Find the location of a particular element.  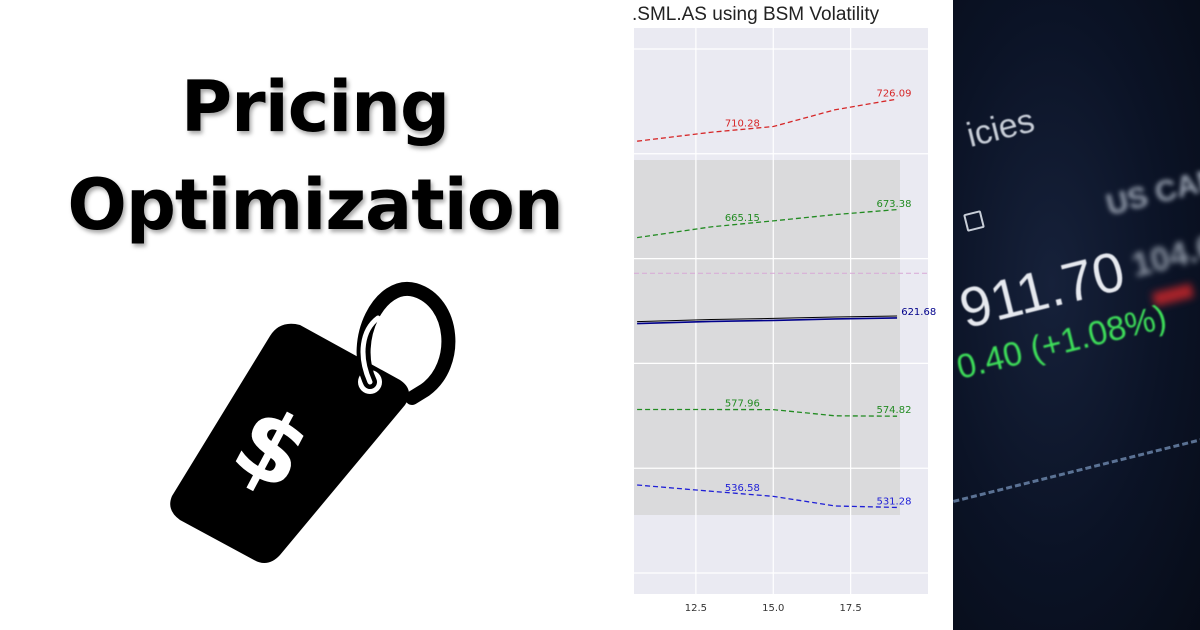

data-label-4-1: 531.28 is located at coordinates (893, 501).